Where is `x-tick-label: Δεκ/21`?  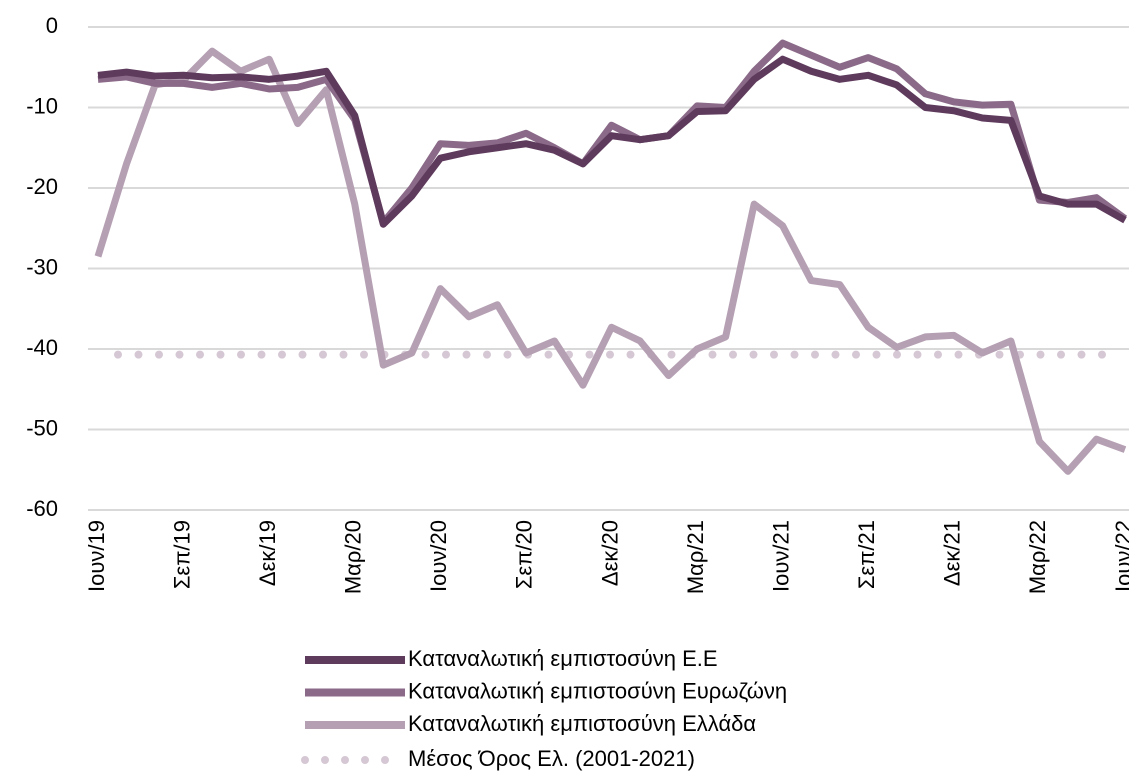
x-tick-label: Δεκ/21 is located at coordinates (952, 553).